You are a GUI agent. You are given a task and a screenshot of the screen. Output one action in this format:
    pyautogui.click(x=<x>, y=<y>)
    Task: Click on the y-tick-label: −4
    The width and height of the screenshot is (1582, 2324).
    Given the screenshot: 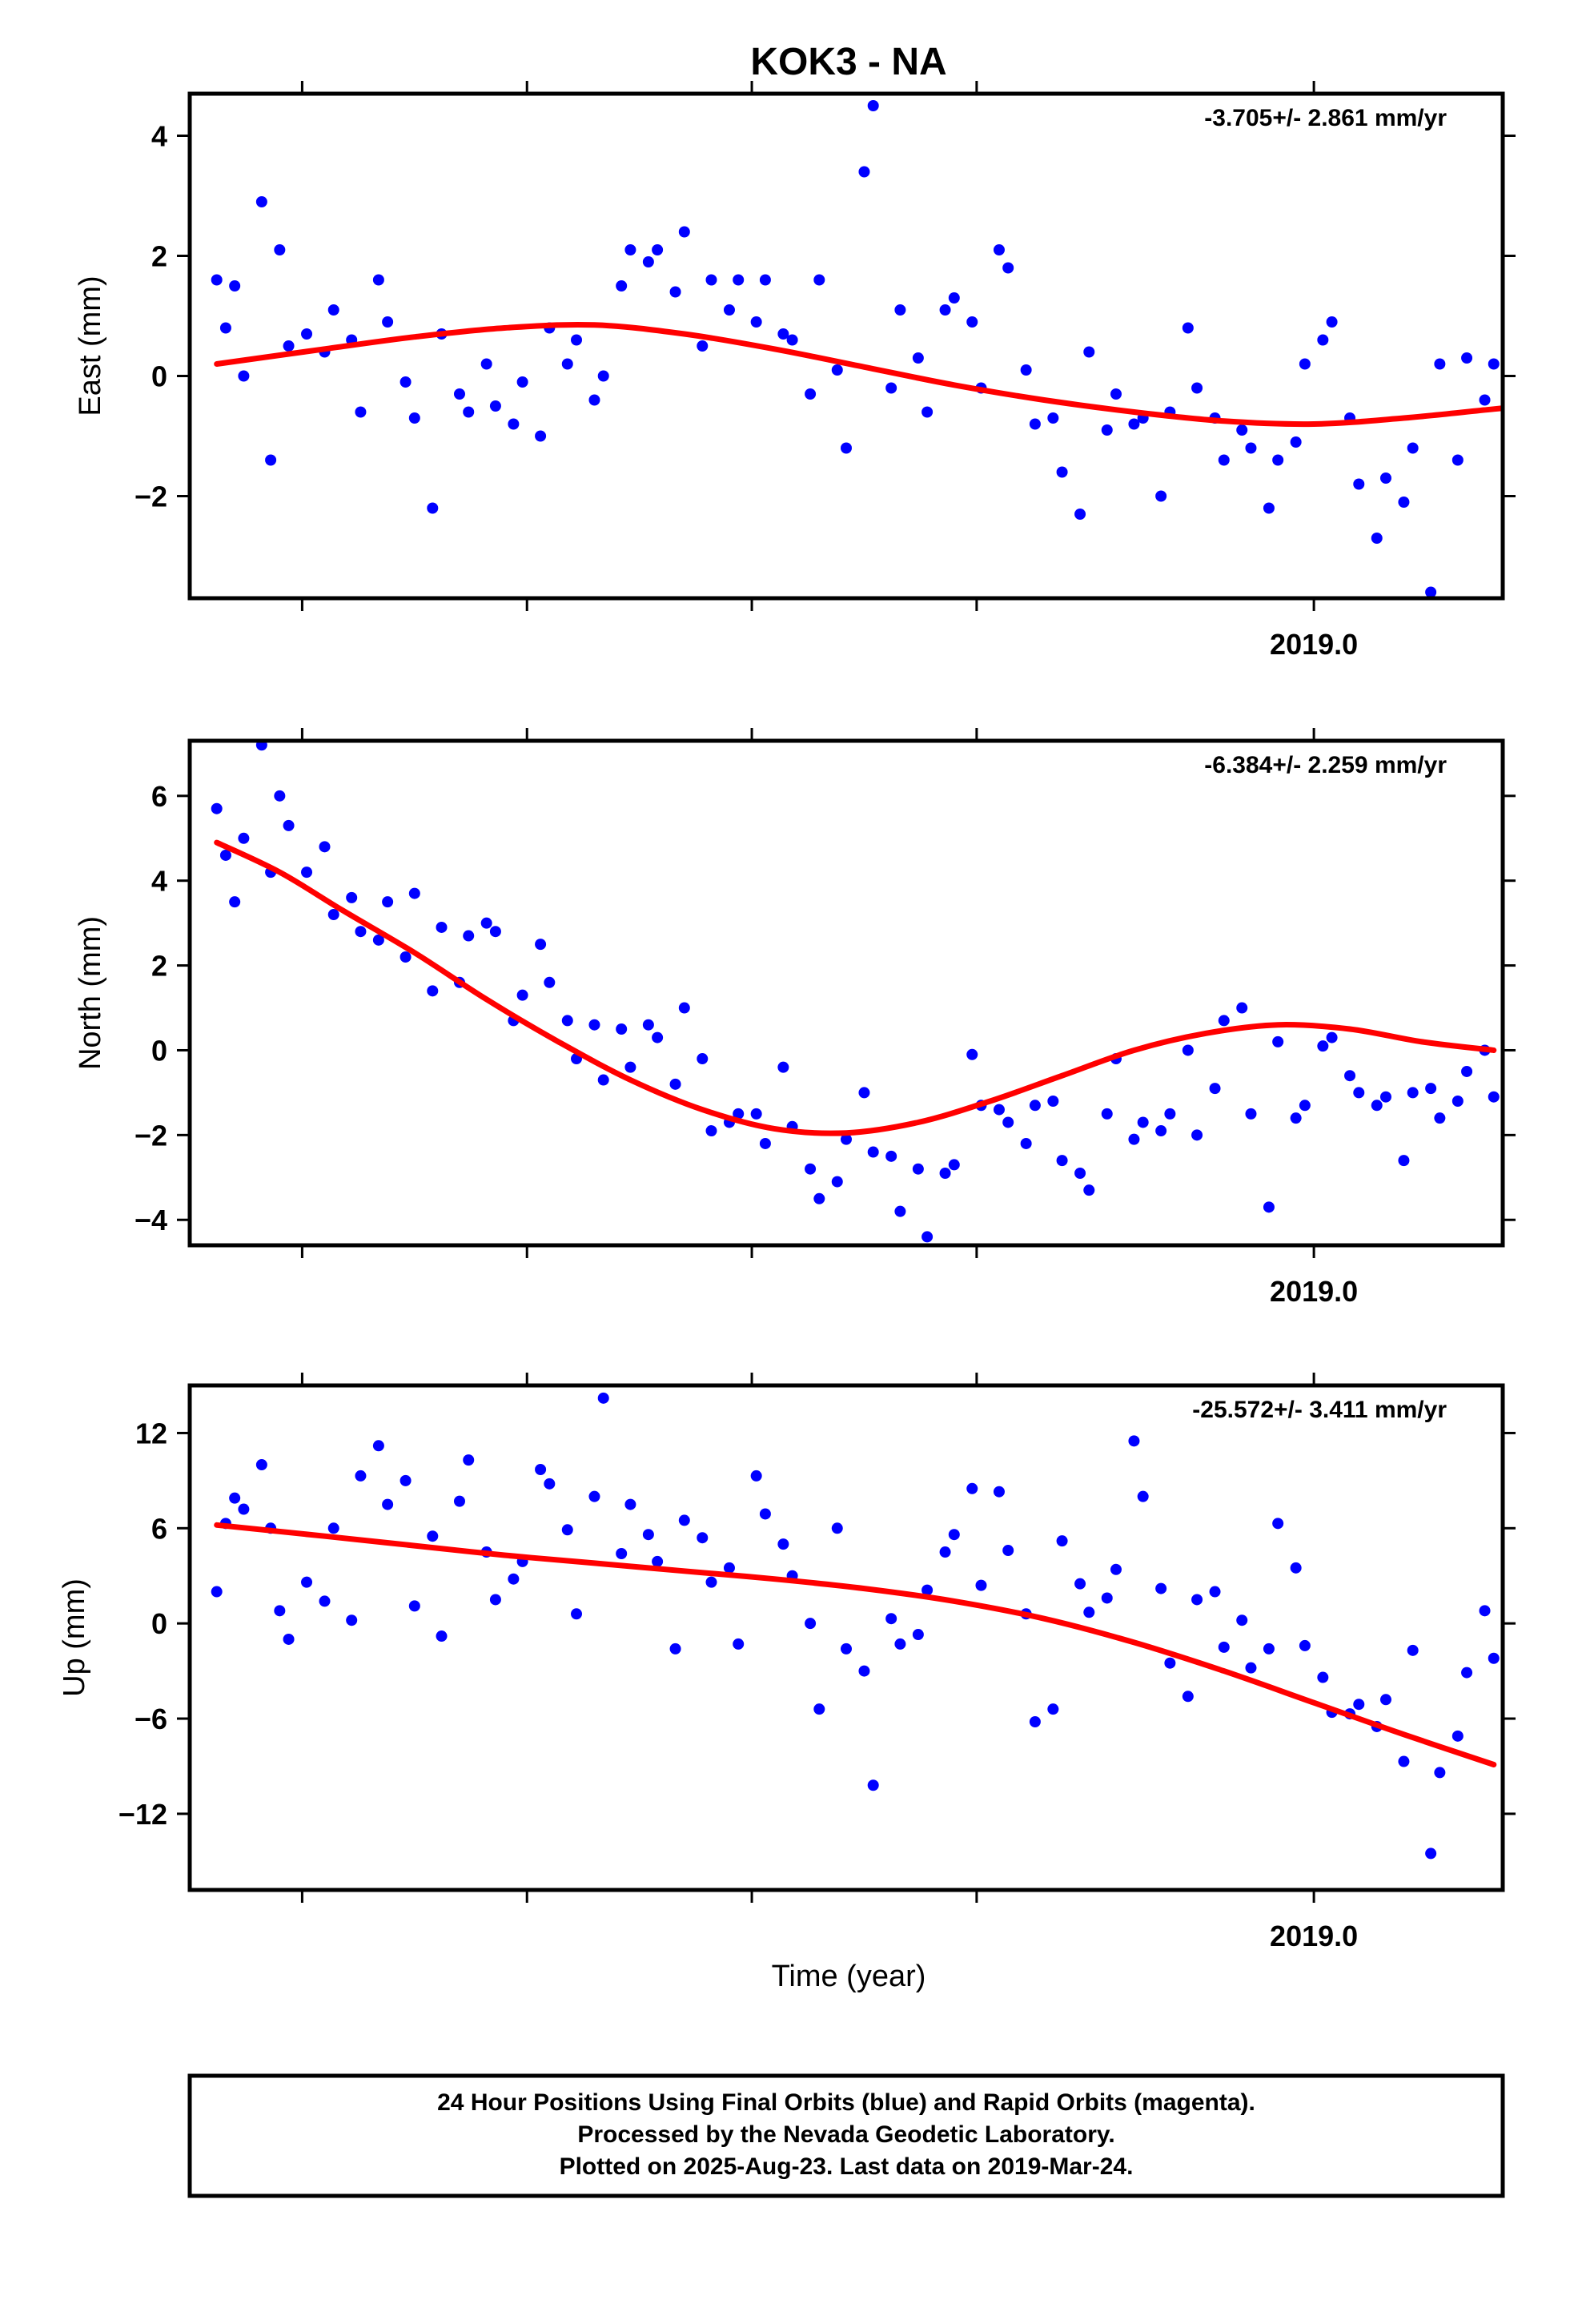 What is the action you would take?
    pyautogui.click(x=151, y=1220)
    